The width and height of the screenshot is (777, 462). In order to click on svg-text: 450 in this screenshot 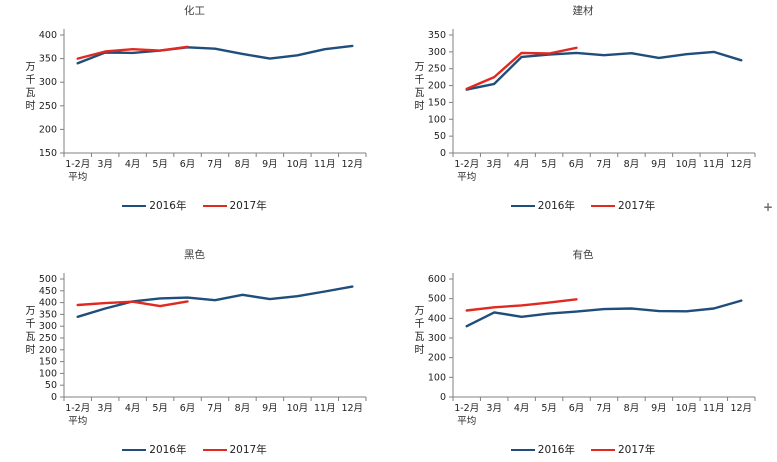, I will do `click(48, 291)`.